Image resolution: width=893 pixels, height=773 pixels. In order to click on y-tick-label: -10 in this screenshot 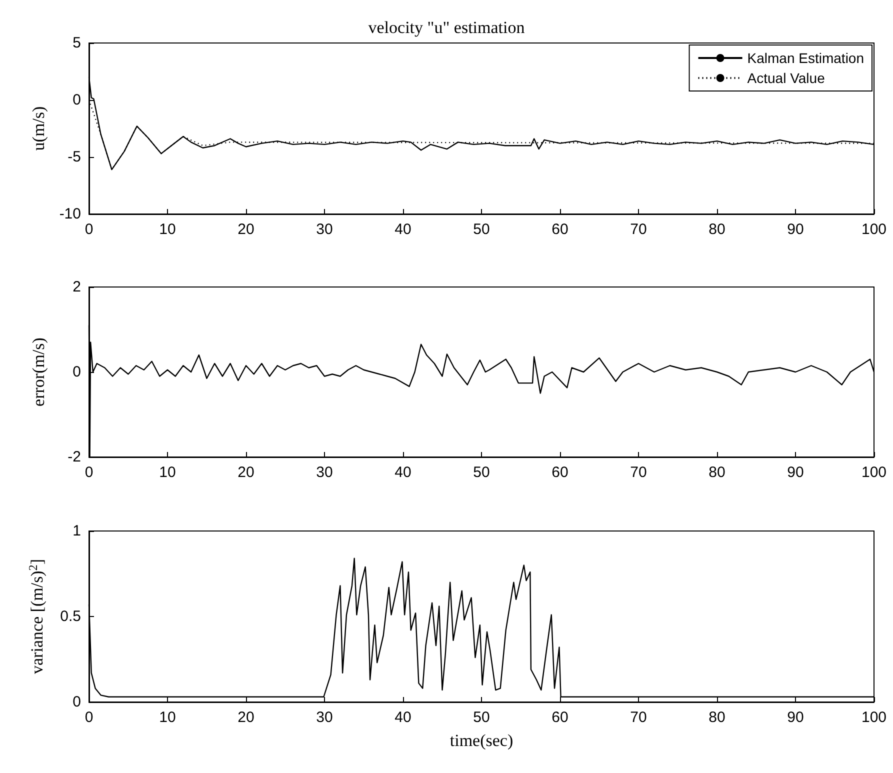, I will do `click(70, 214)`.